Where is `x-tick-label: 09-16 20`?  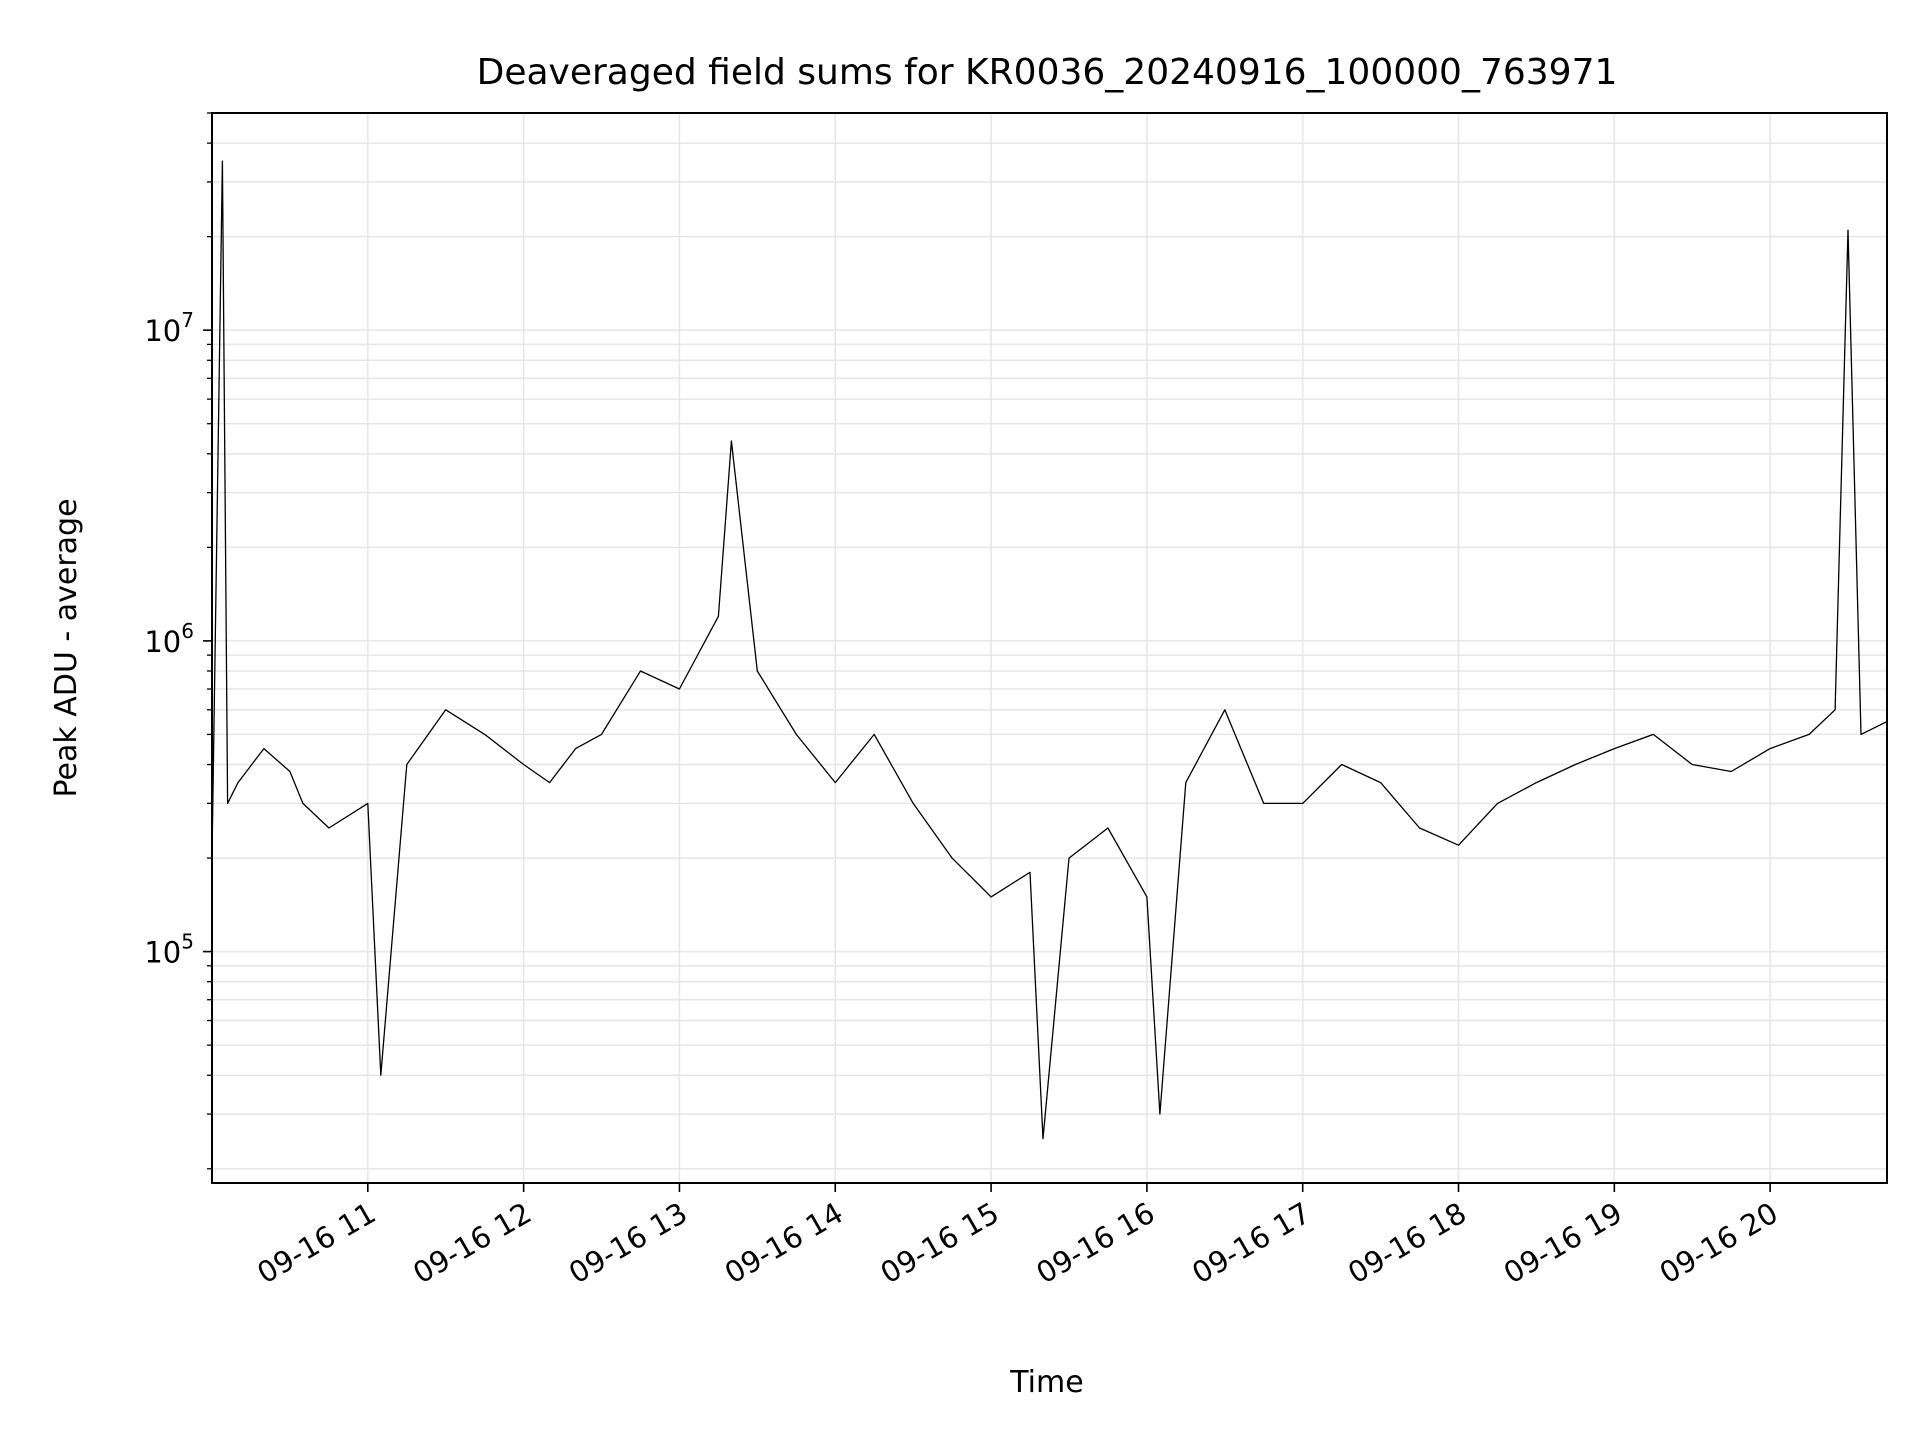 x-tick-label: 09-16 20 is located at coordinates (1719, 1243).